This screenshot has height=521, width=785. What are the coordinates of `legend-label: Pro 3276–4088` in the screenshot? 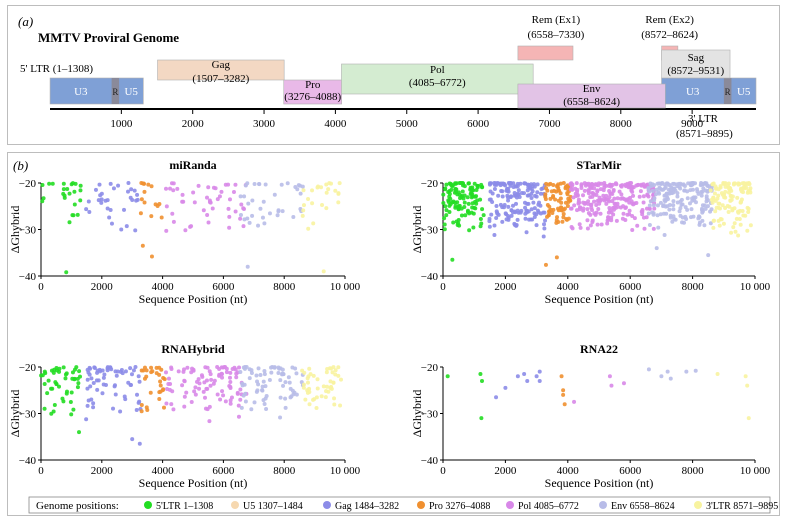 It's located at (459, 506).